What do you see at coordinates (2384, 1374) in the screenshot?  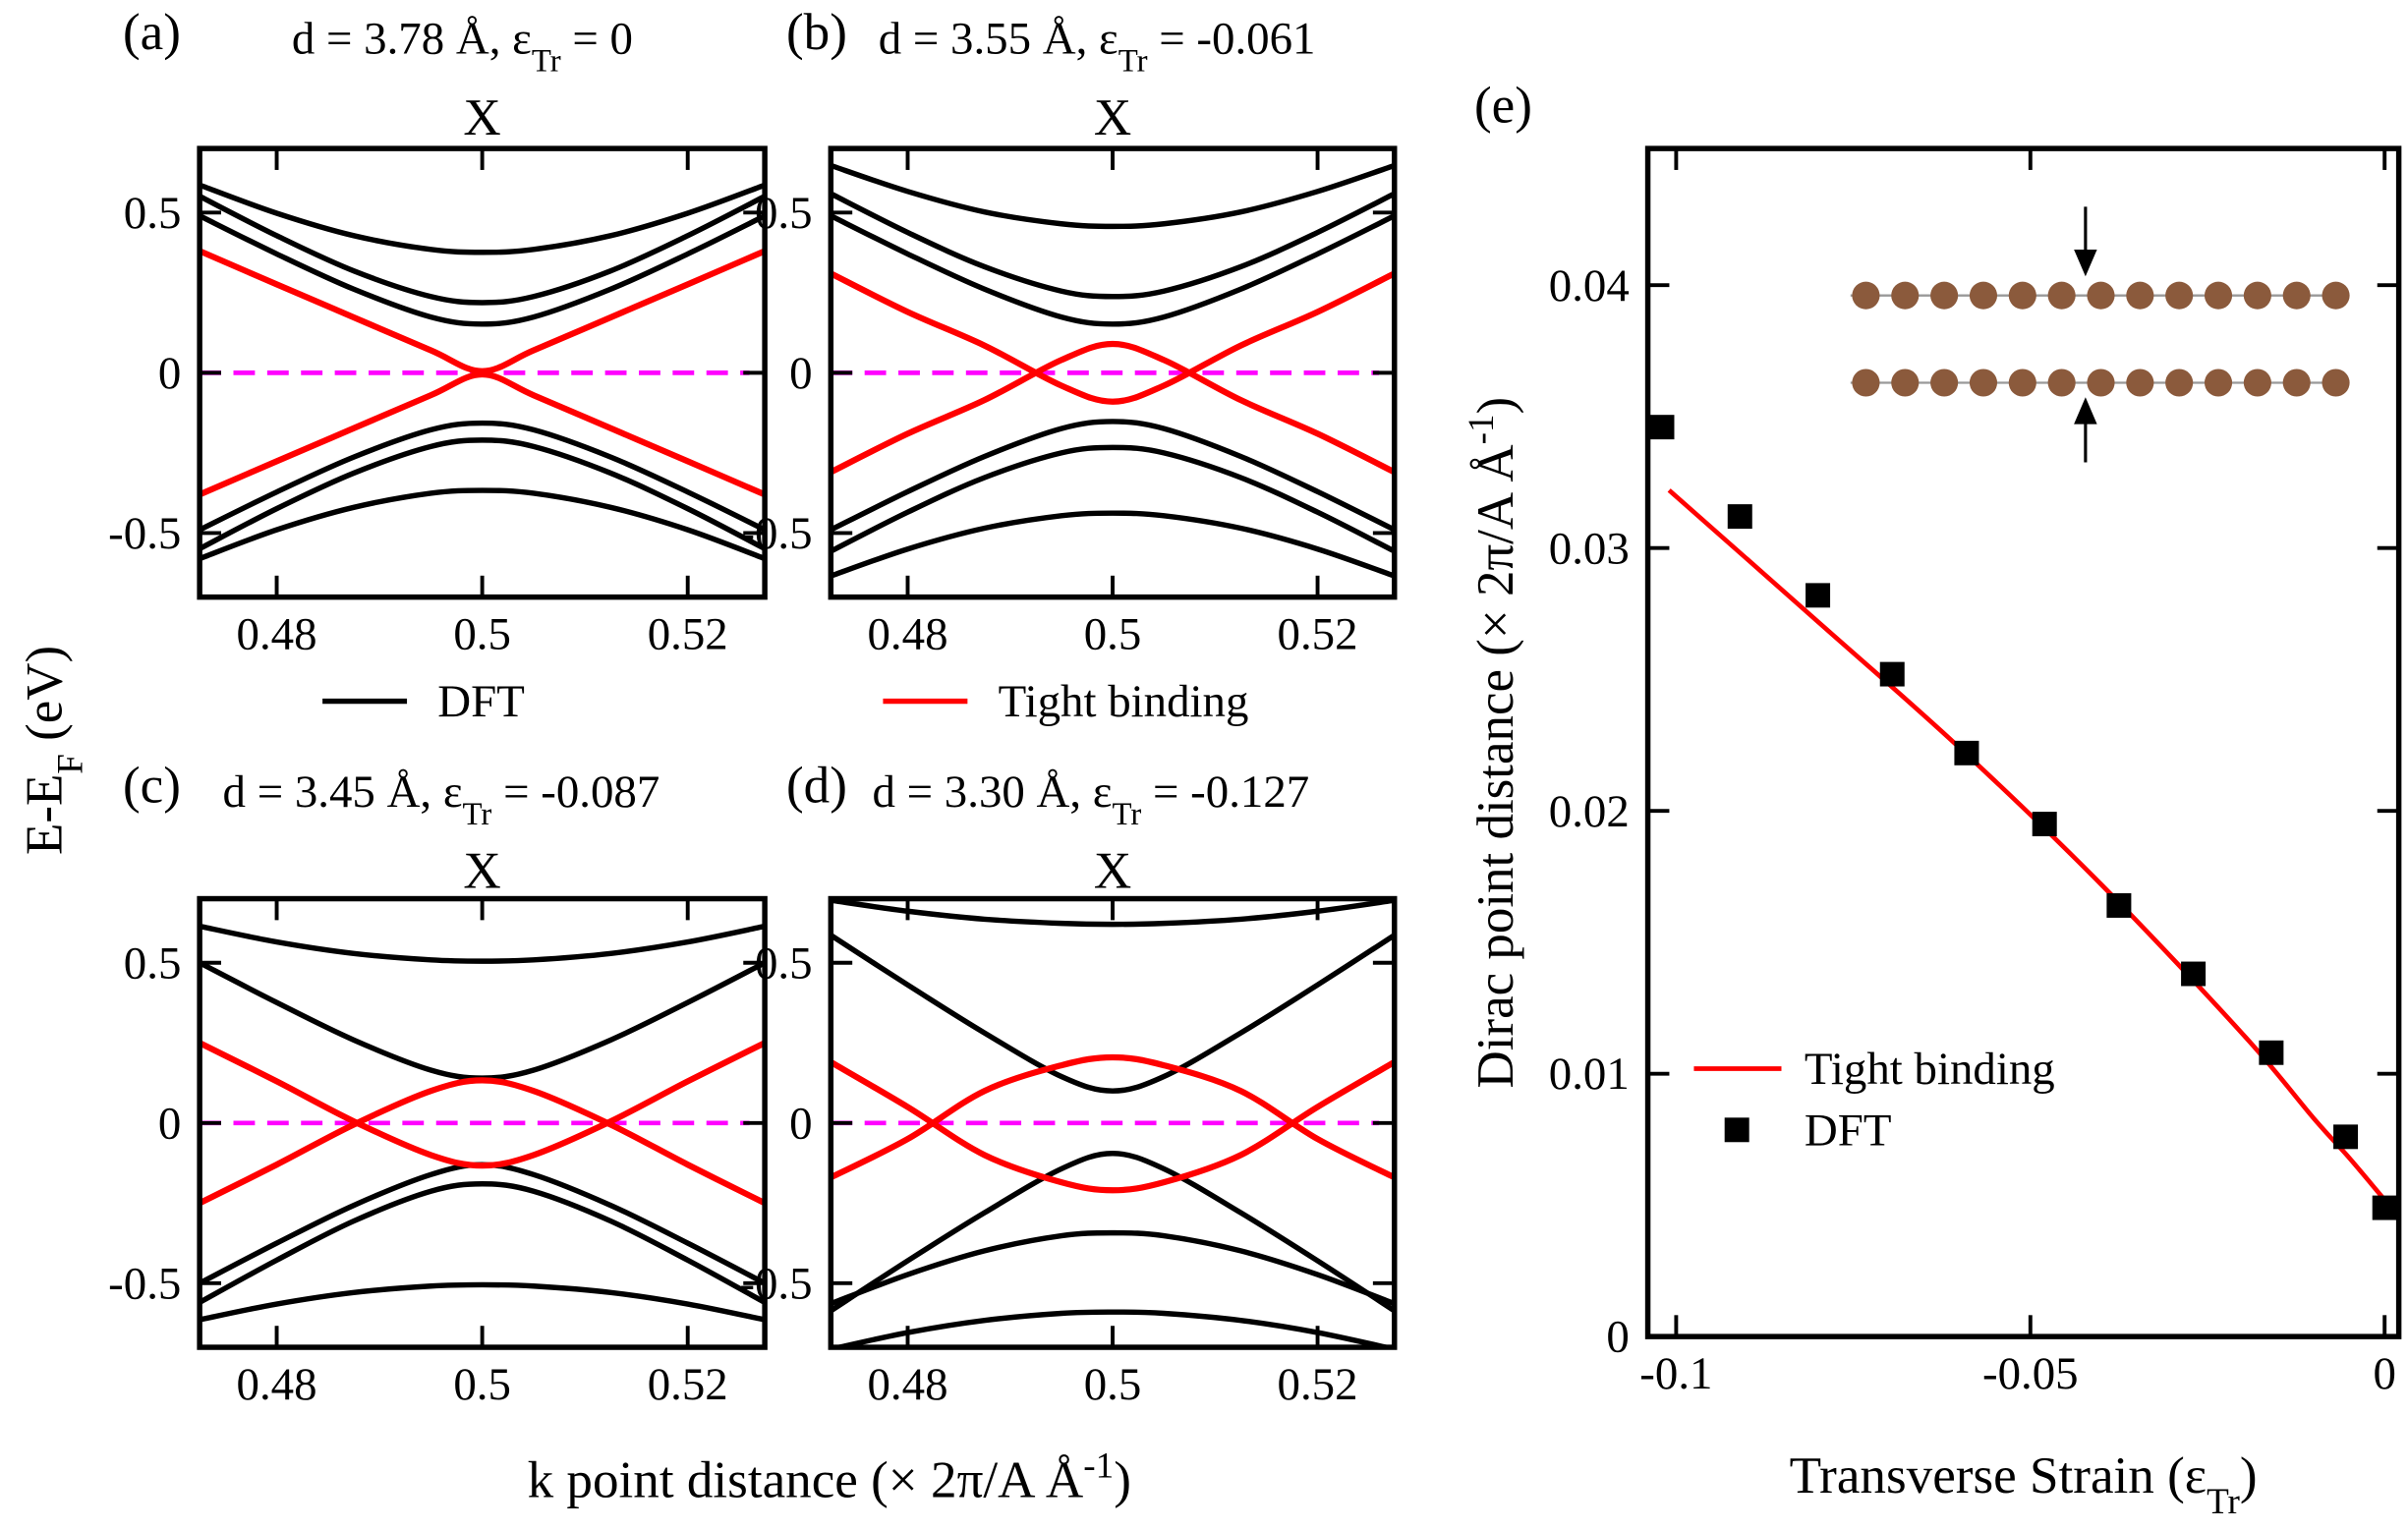 I see `x-tick-label: 0` at bounding box center [2384, 1374].